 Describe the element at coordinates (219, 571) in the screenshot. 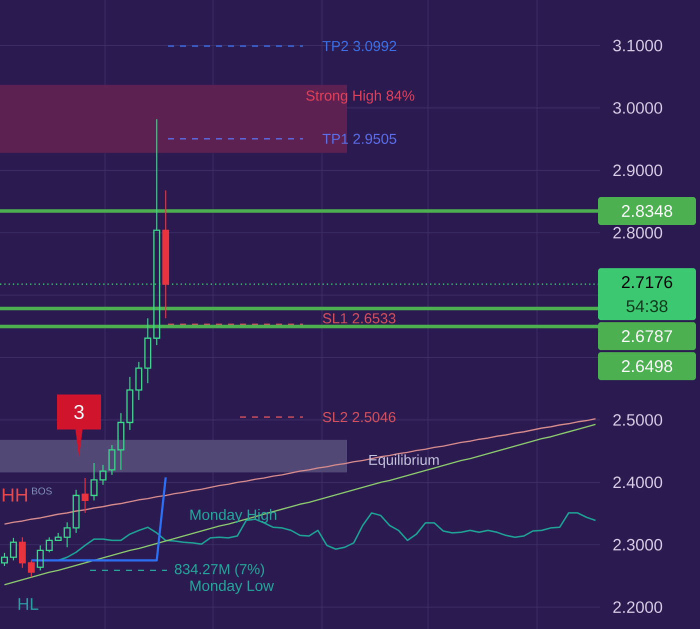

I see `ref-line-label: 834.27M (7%)` at that location.